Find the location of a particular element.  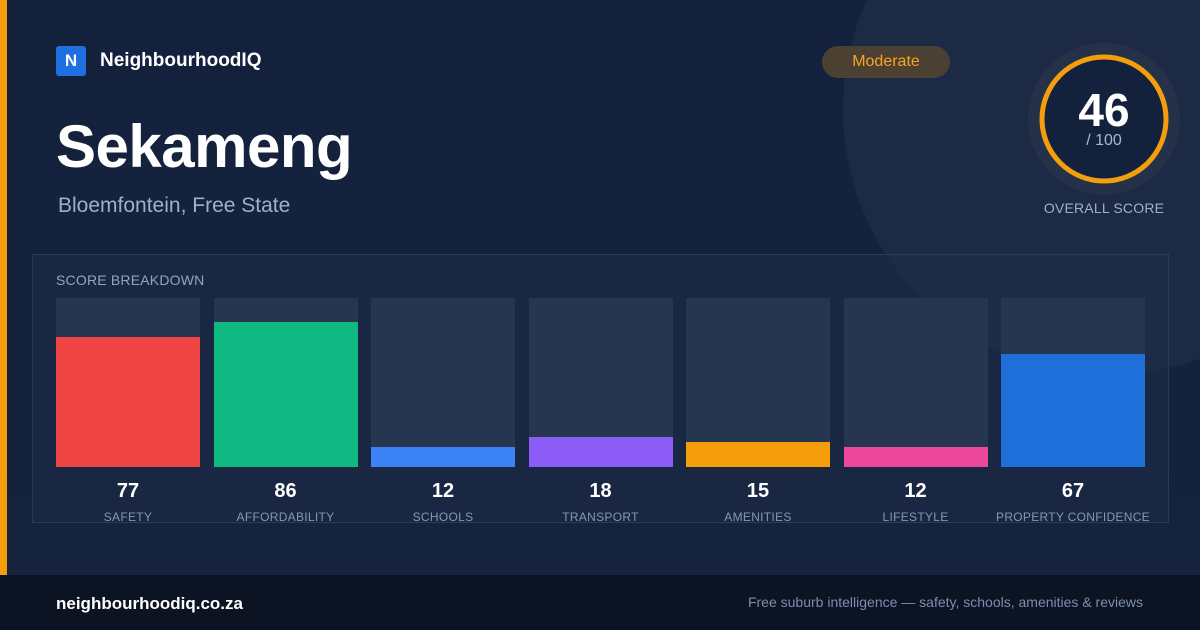

breakdown-item-affordability: 86 AFFORDABILITY is located at coordinates (285, 411).